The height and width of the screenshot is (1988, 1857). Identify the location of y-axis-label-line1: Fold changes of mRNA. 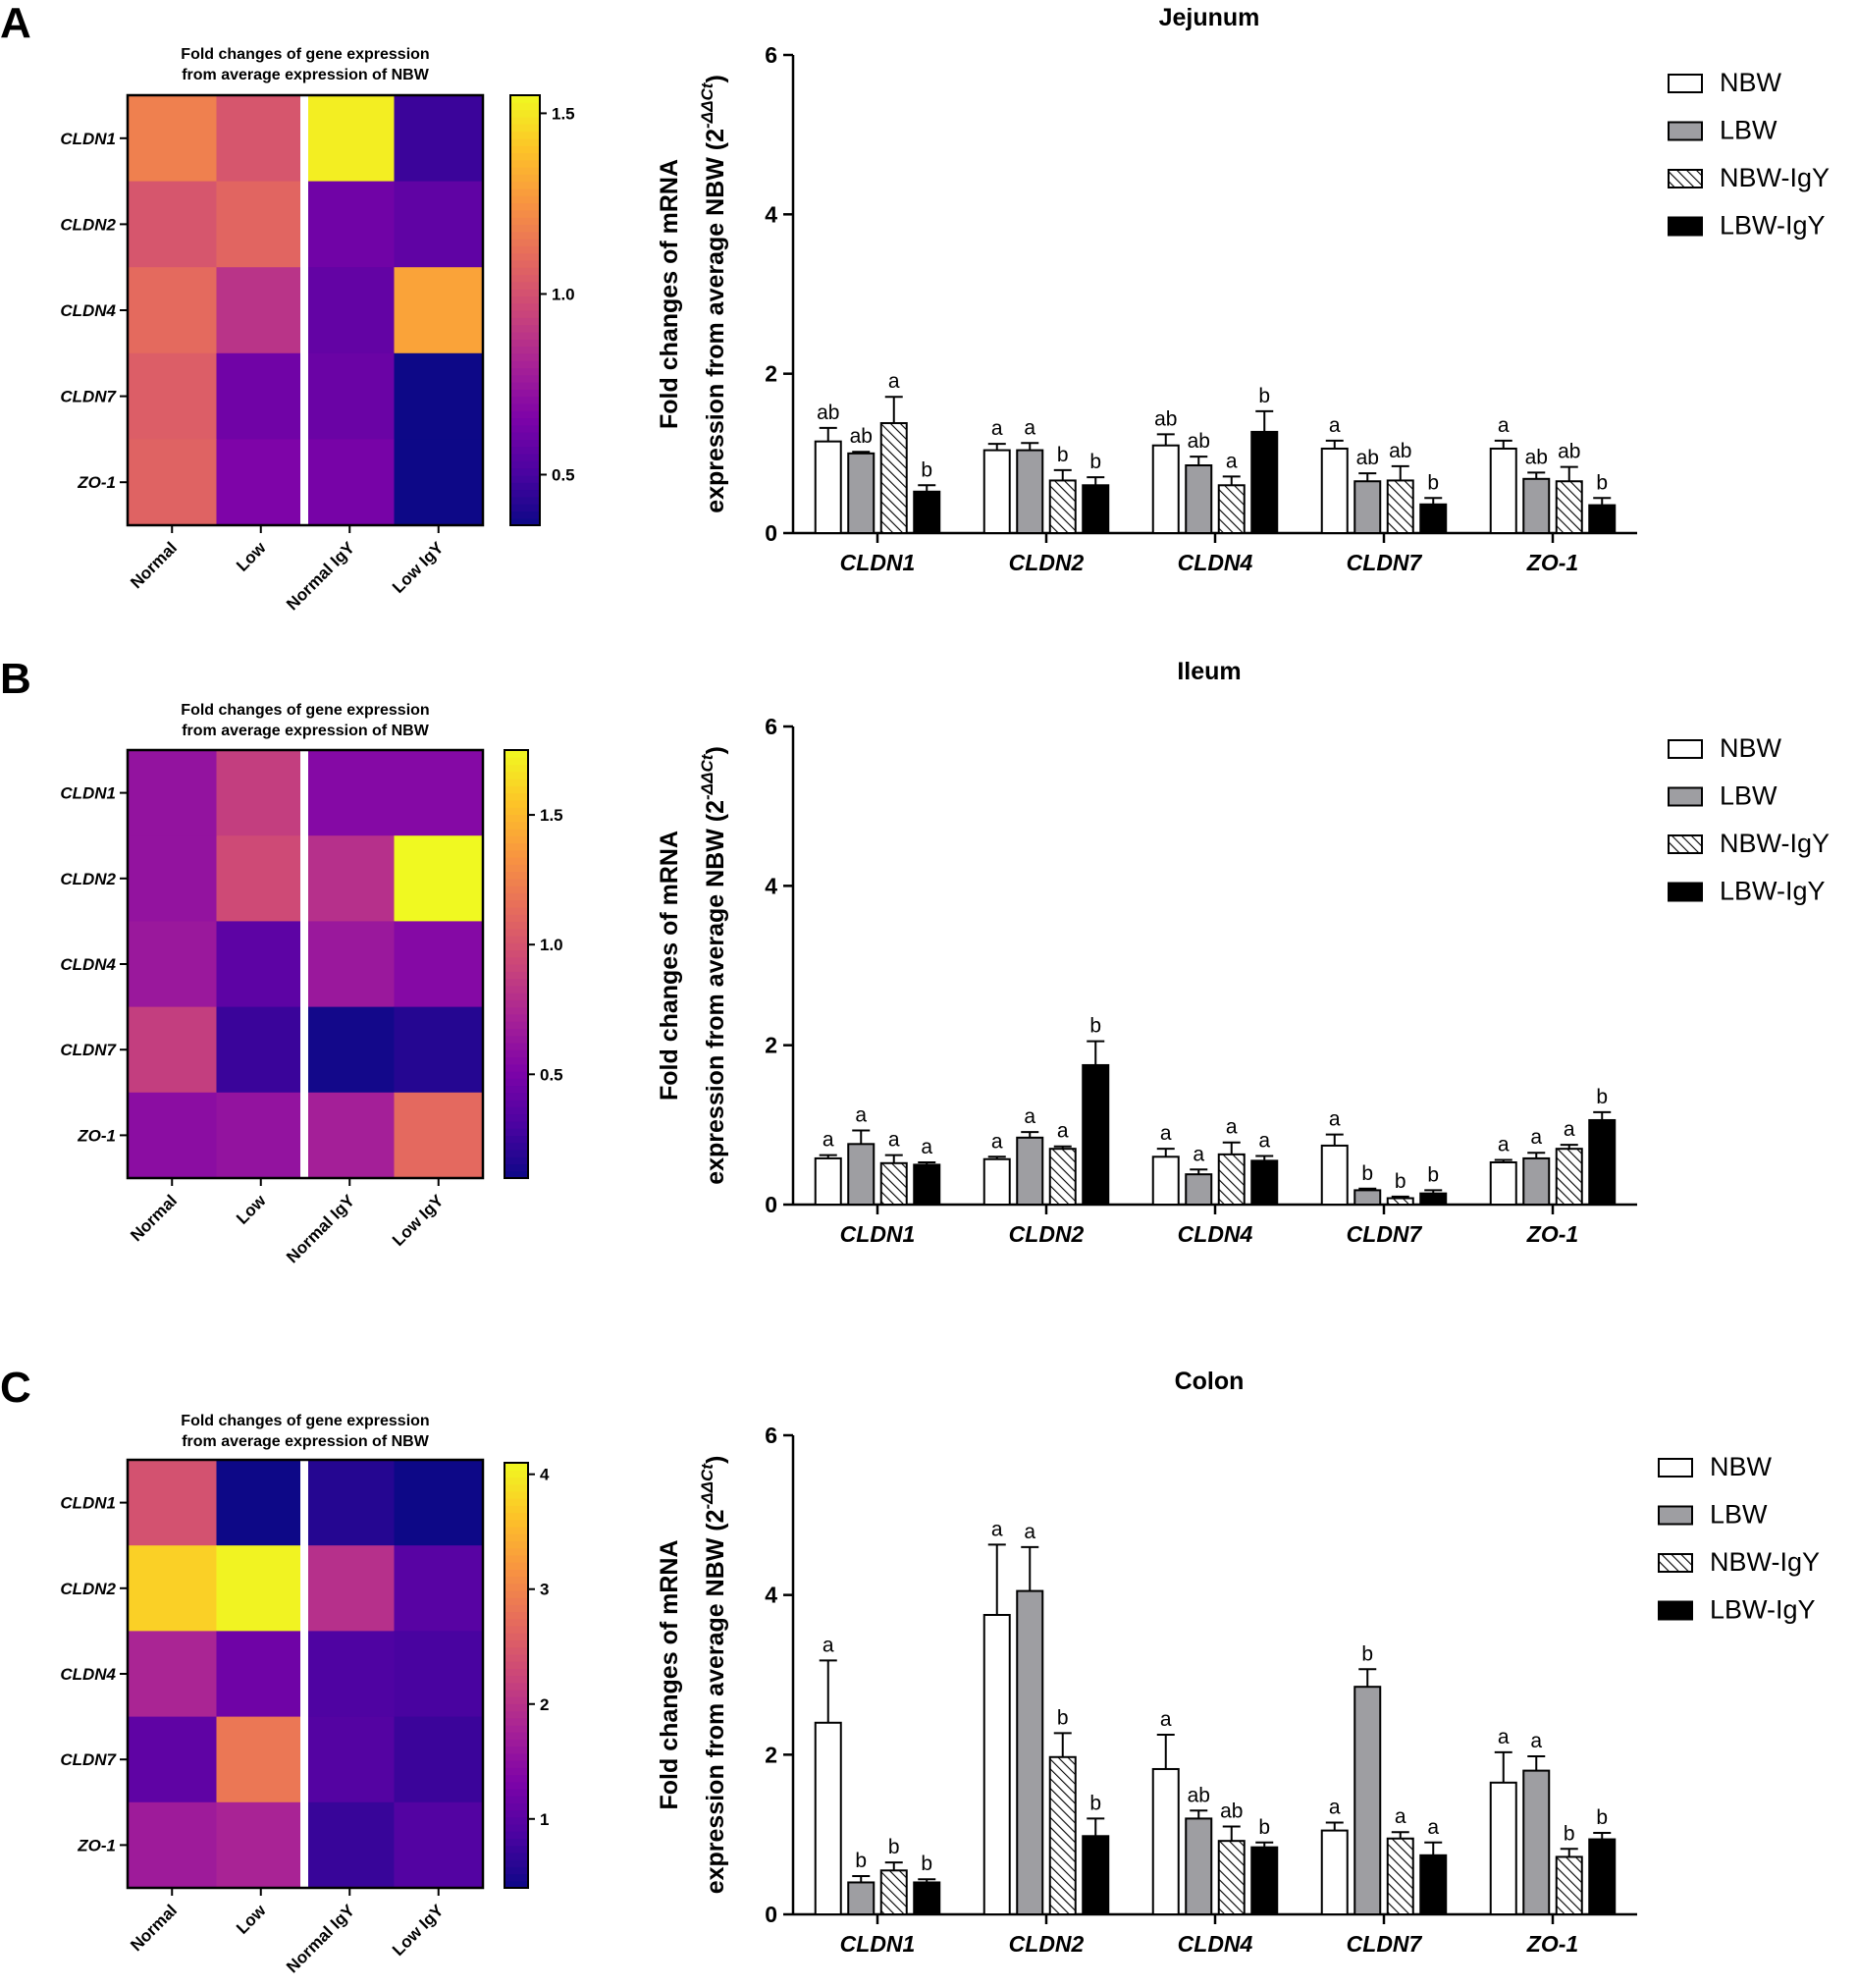
(669, 294).